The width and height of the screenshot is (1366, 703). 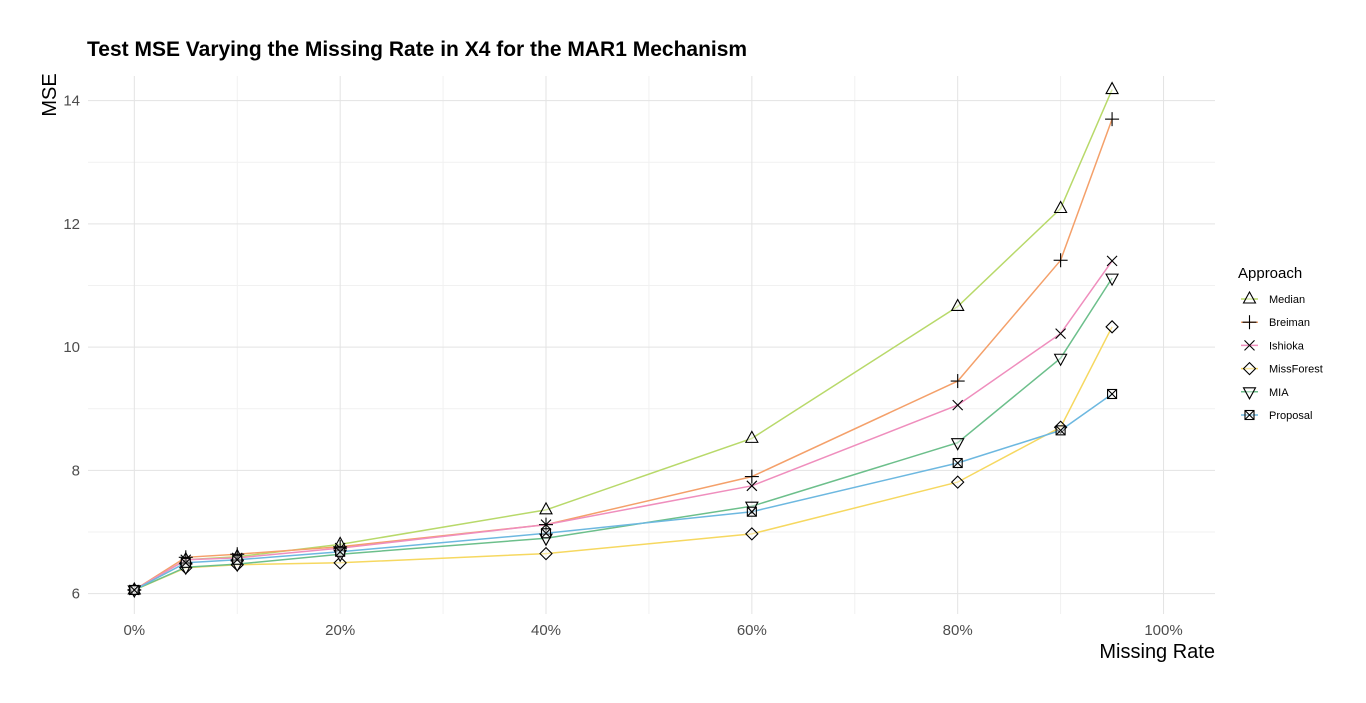 I want to click on x-tick-label: 40%, so click(x=546, y=630).